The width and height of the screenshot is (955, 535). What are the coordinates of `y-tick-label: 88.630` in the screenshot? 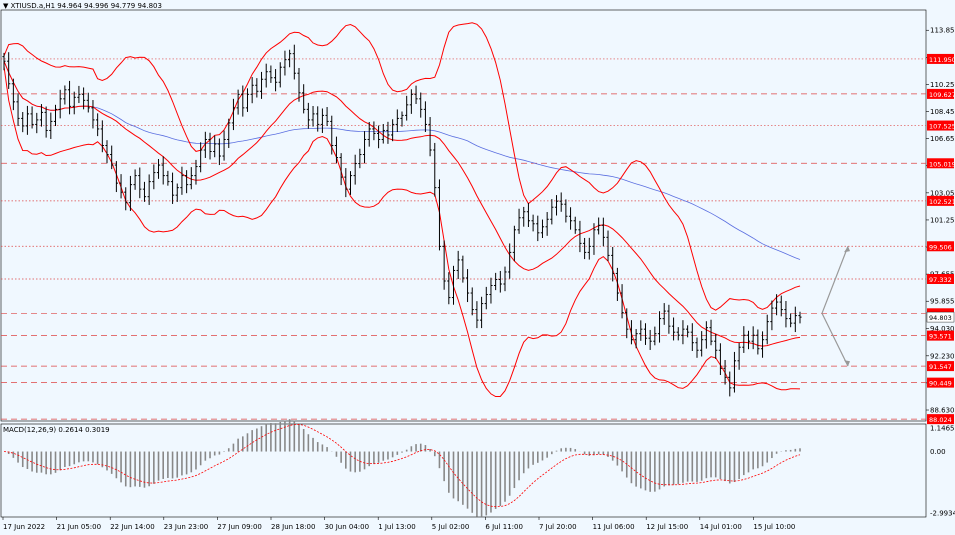 It's located at (942, 411).